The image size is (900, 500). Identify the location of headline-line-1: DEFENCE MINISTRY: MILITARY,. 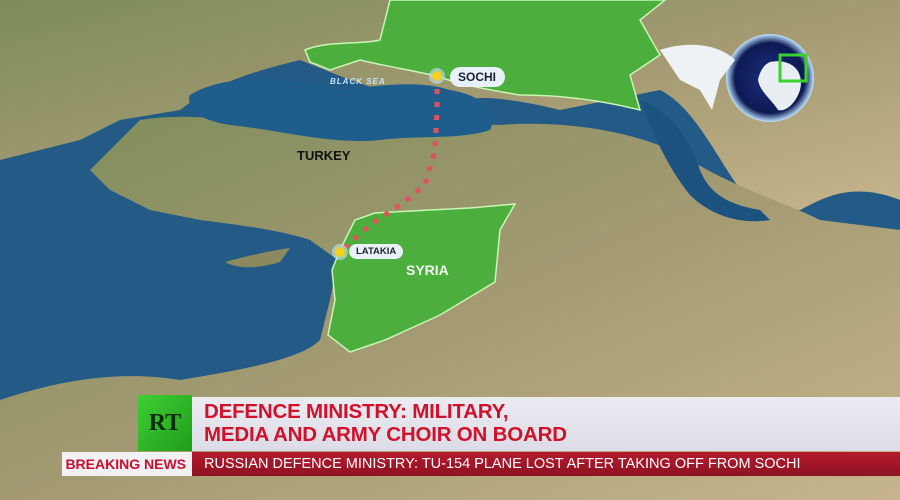
(356, 411).